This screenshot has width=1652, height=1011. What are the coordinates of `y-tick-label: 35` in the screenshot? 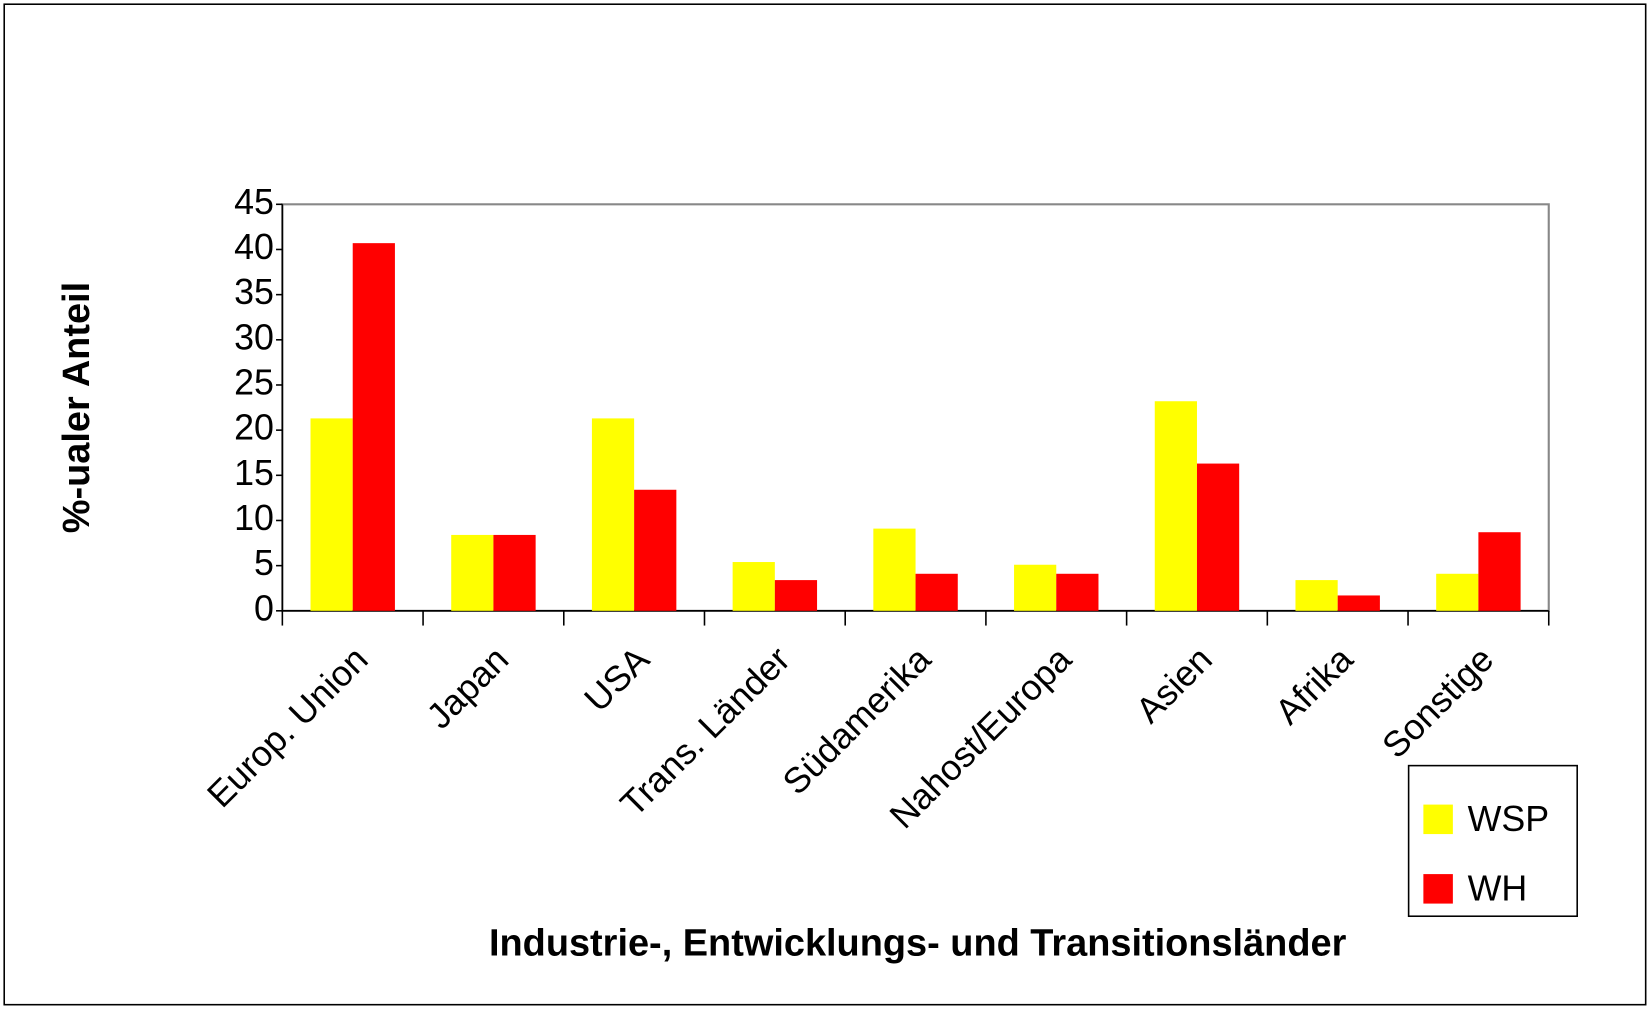 It's located at (254, 292).